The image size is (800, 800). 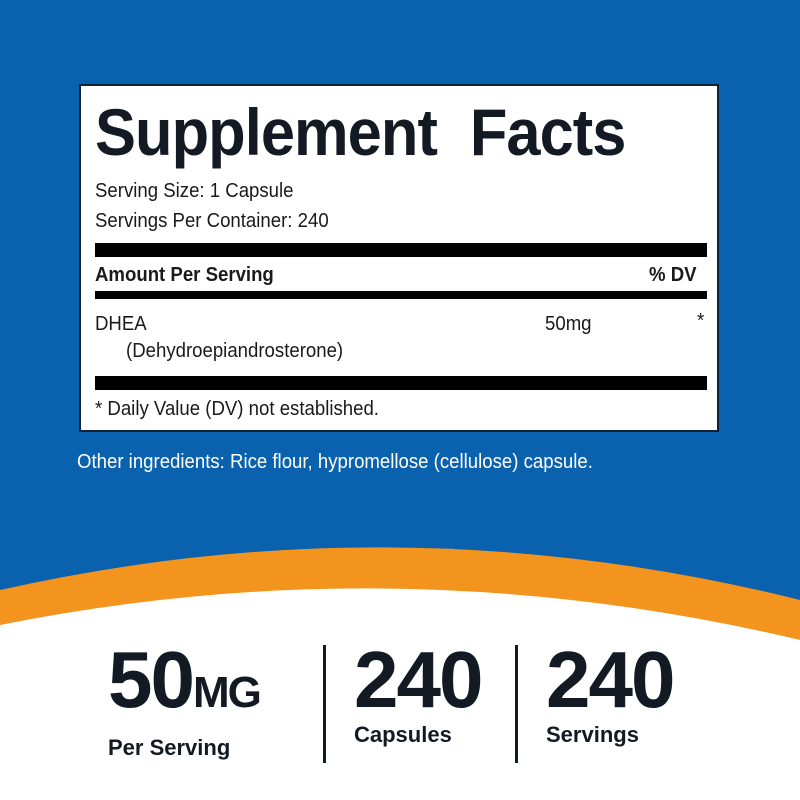 What do you see at coordinates (194, 191) in the screenshot?
I see `serving-size: Serving Size: 1 Capsule` at bounding box center [194, 191].